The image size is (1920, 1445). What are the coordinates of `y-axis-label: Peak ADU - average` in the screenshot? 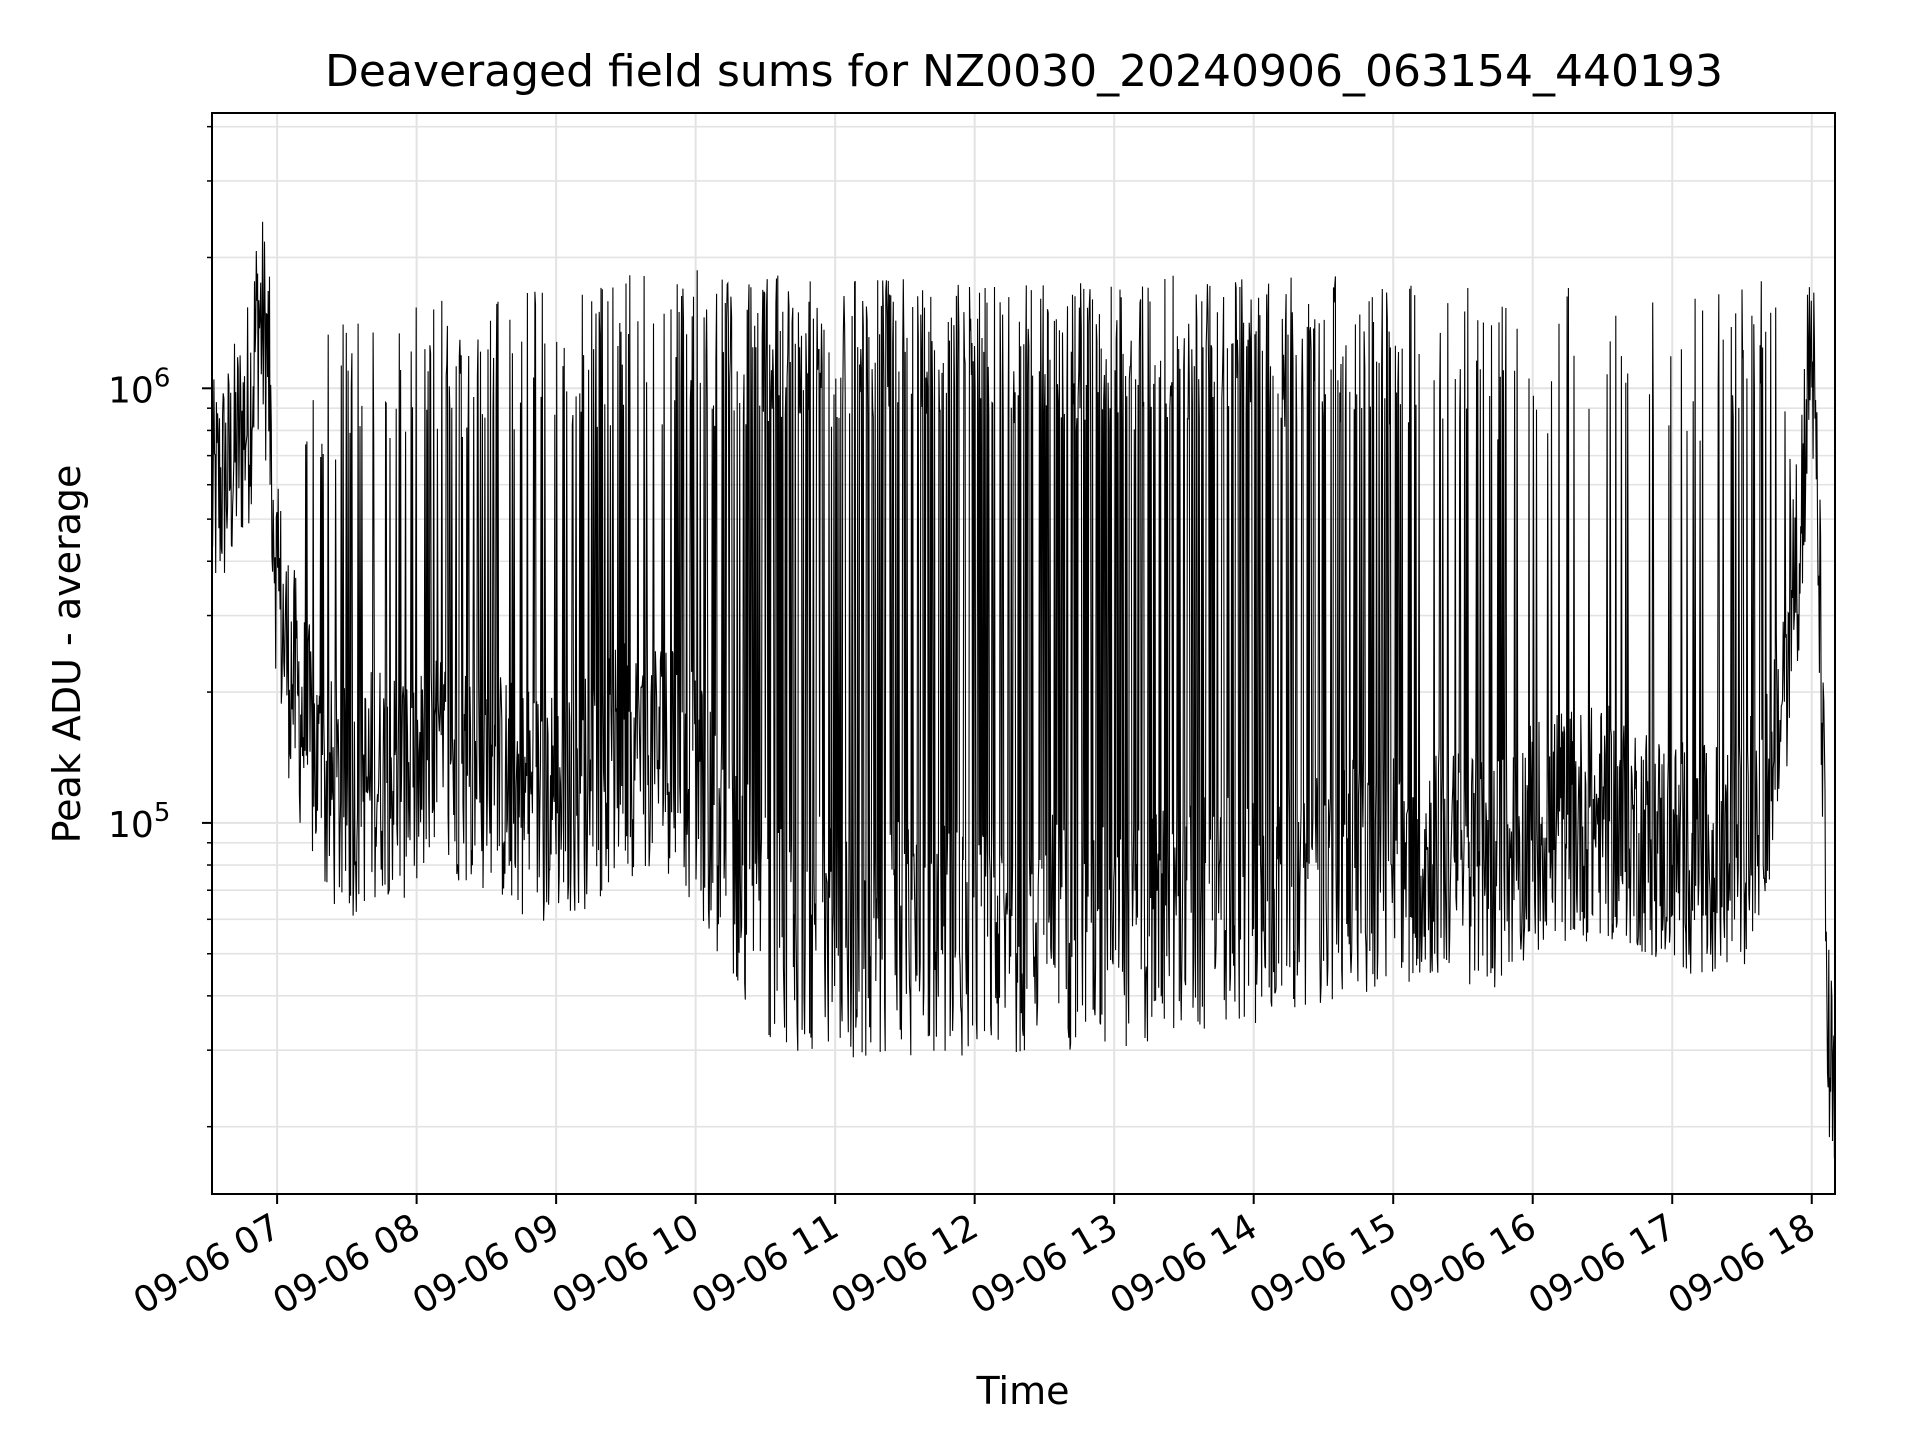 It's located at (67, 654).